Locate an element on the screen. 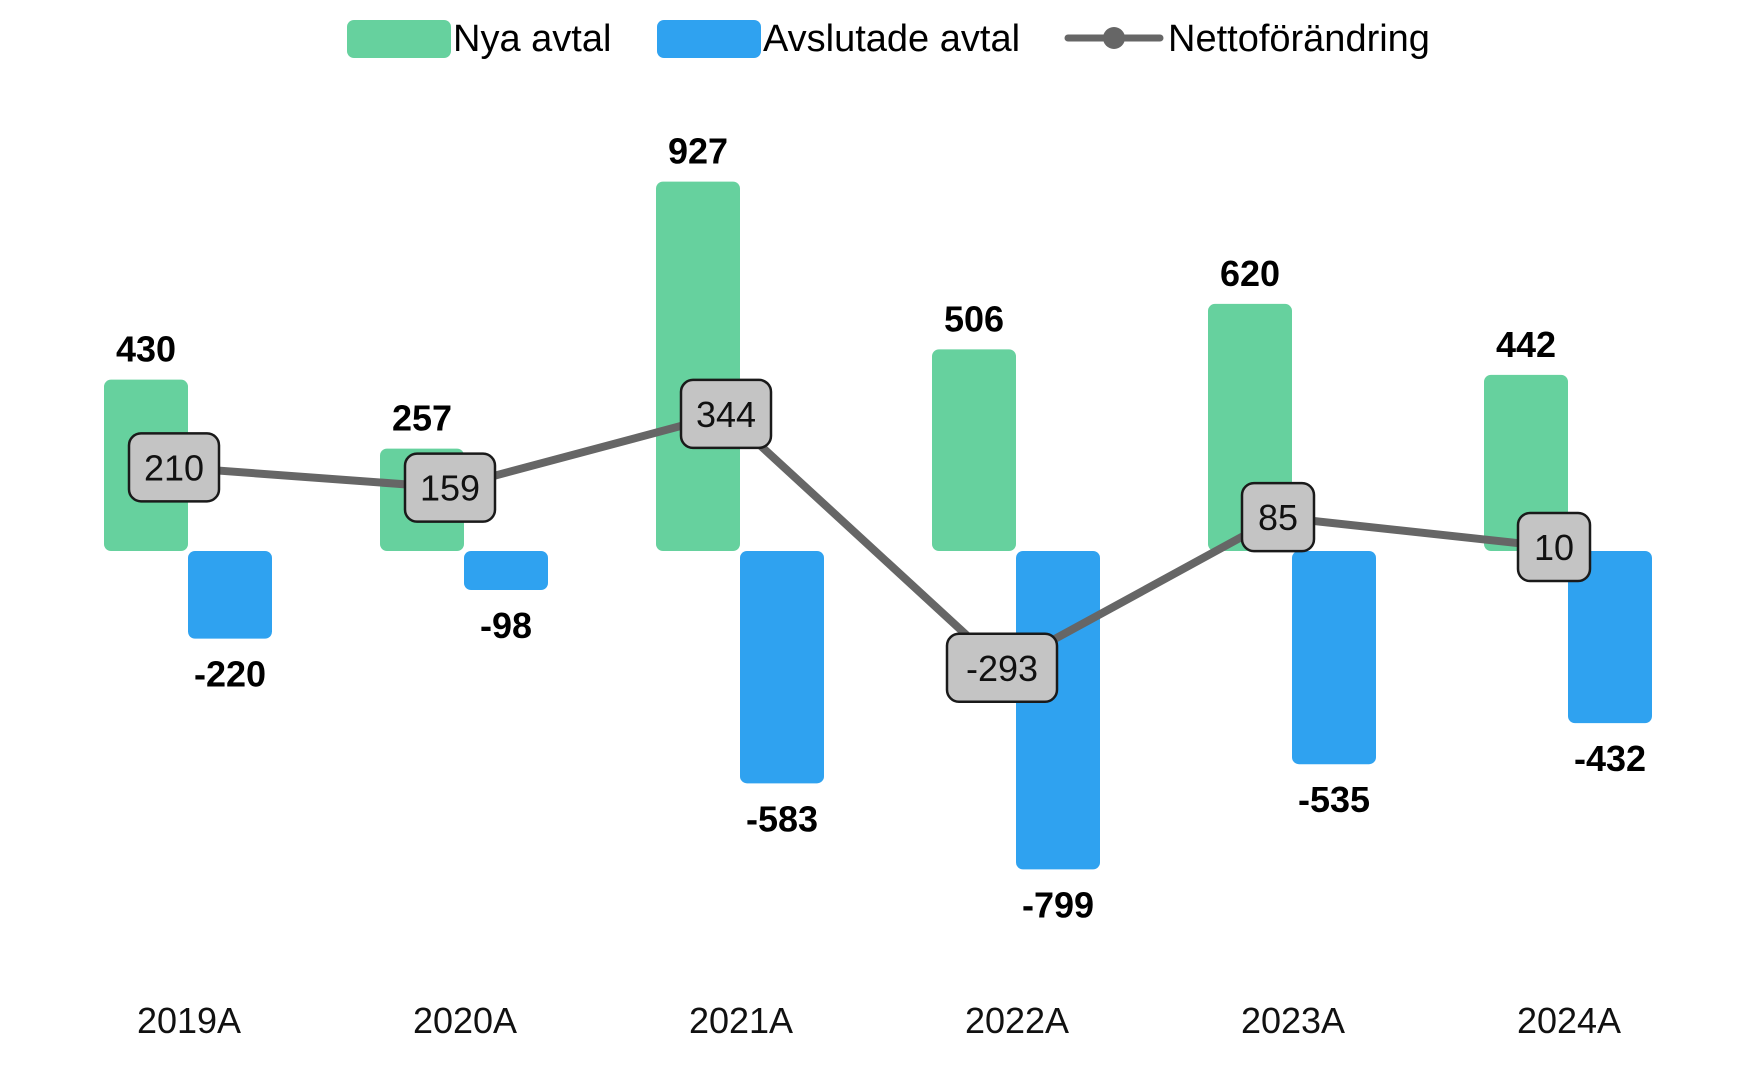  net-change-label-box-2021a is located at coordinates (726, 414).